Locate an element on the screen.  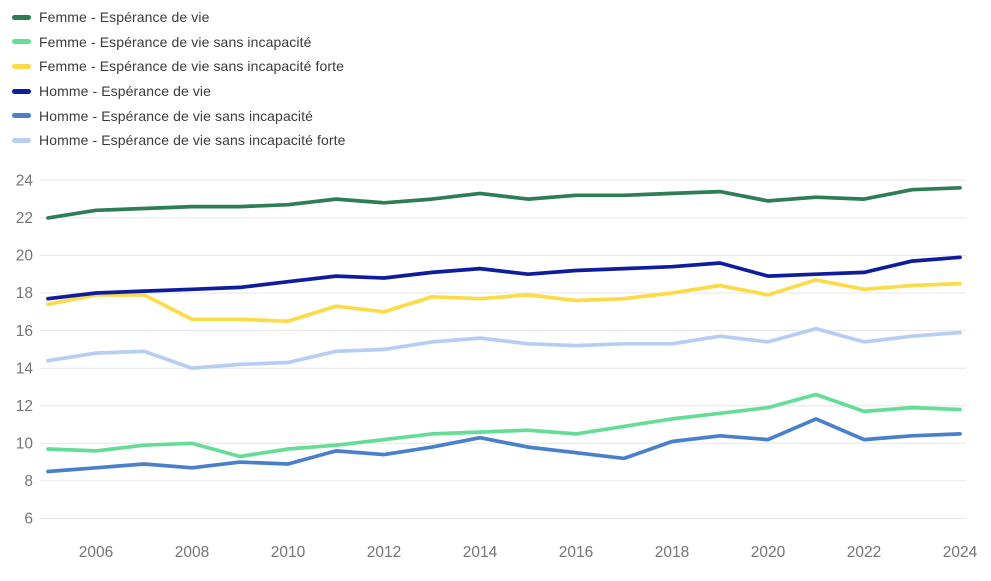
x-tick-label: 2016 is located at coordinates (576, 552).